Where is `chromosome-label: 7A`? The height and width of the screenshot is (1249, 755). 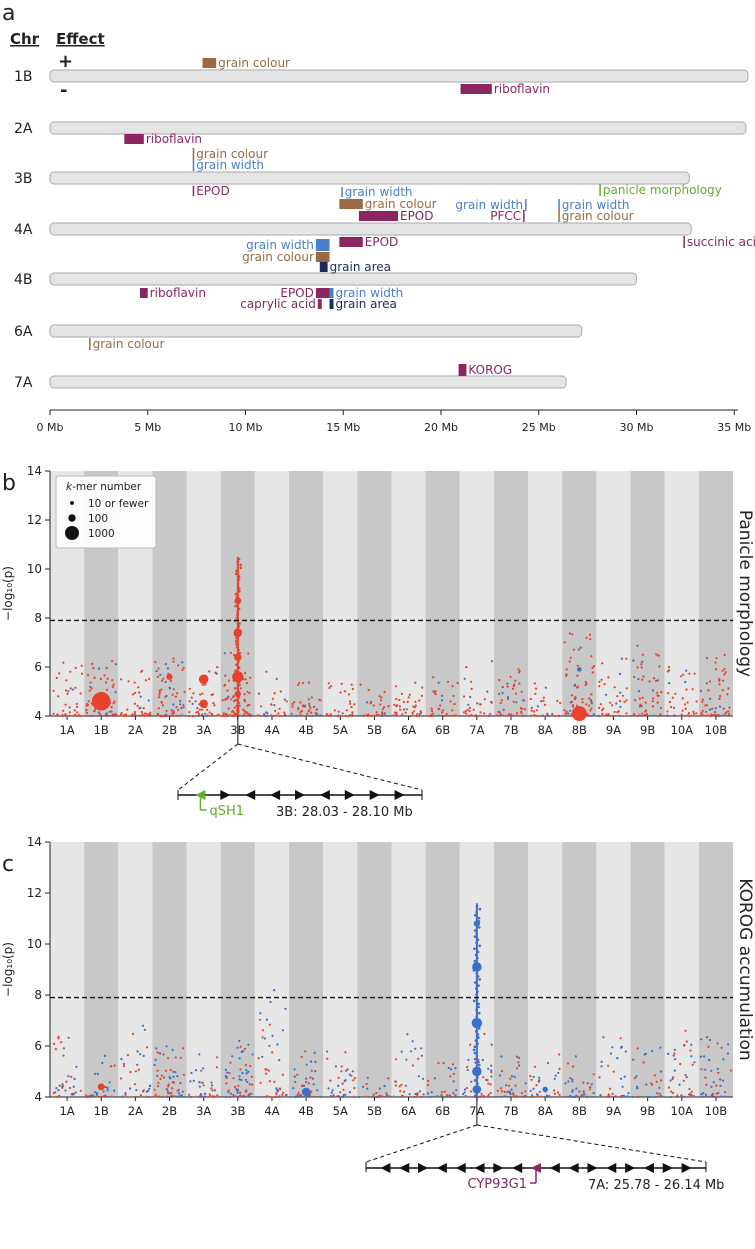
chromosome-label: 7A is located at coordinates (23, 383).